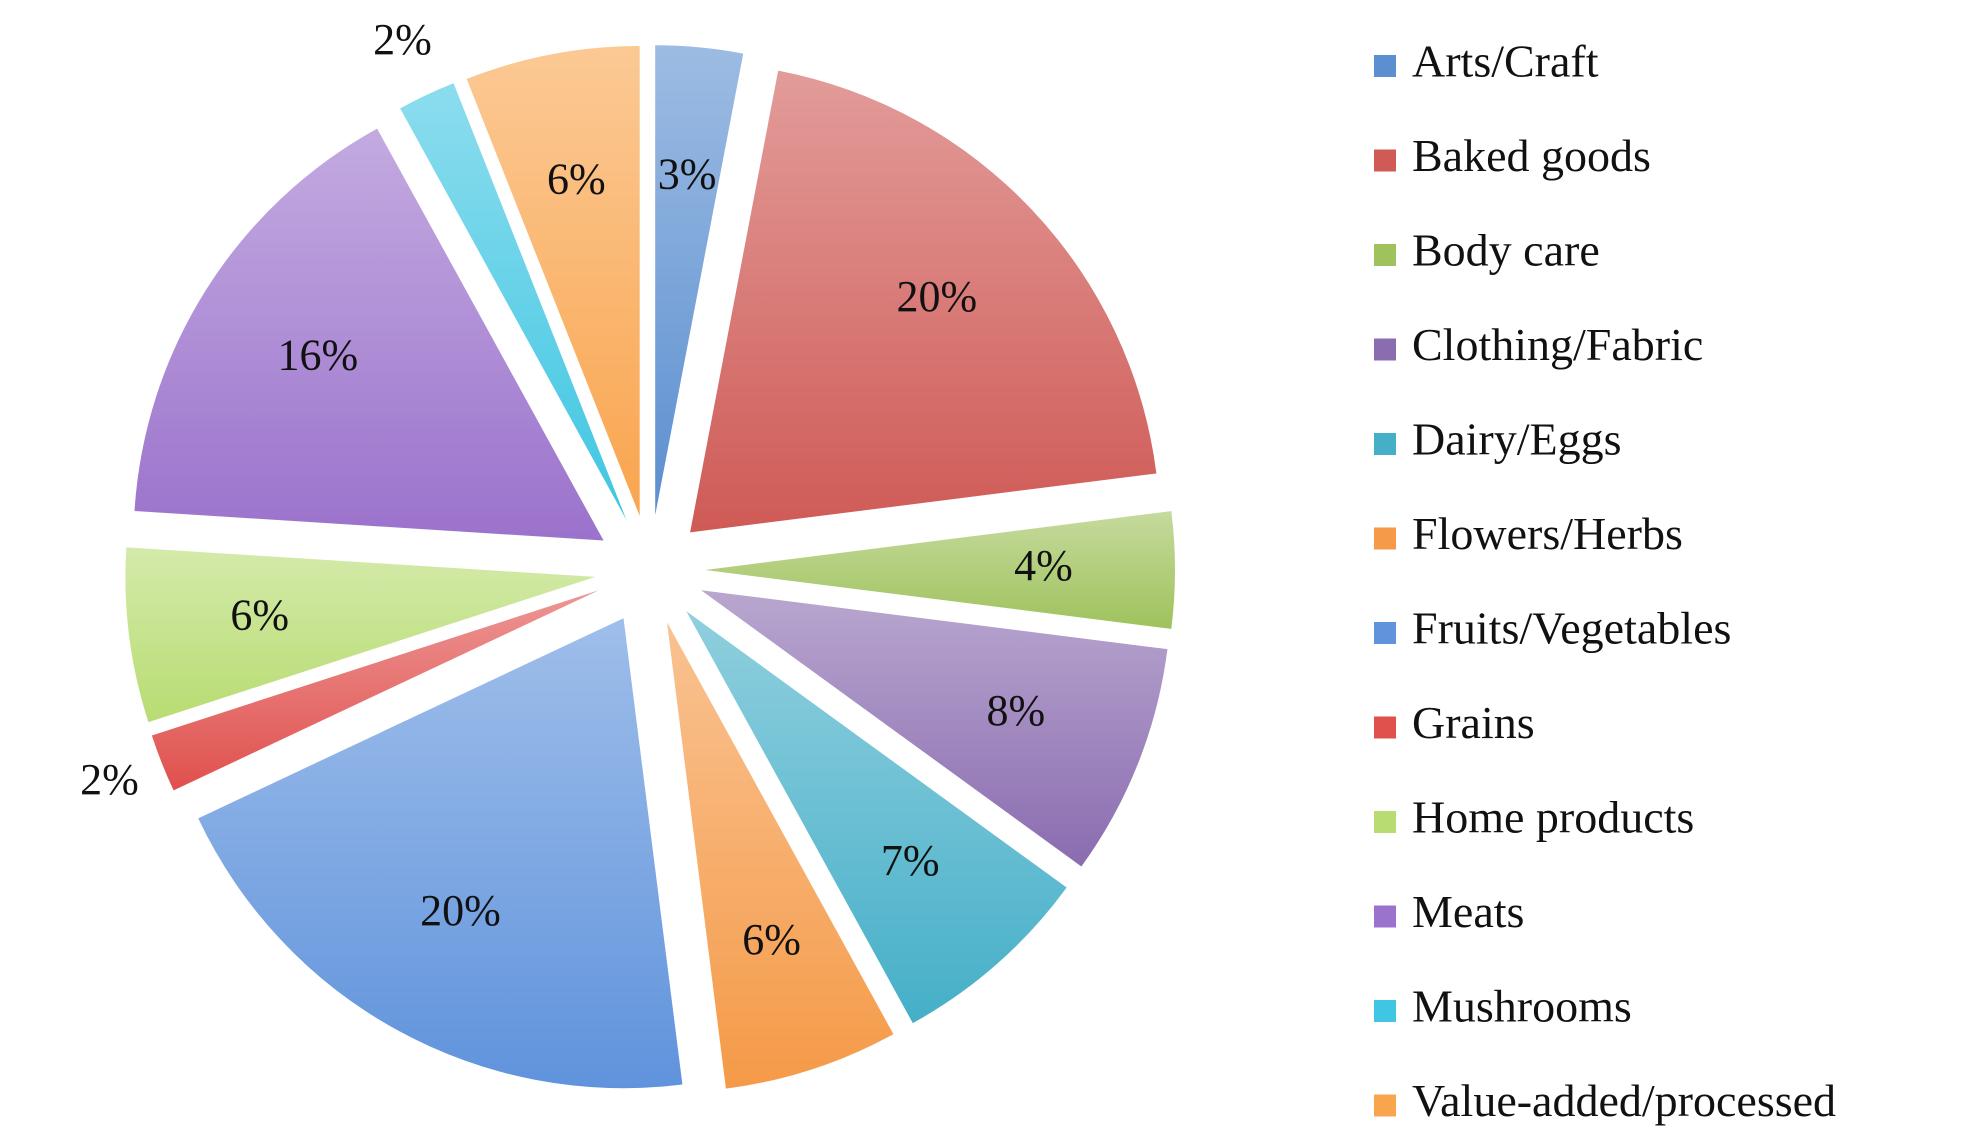 The height and width of the screenshot is (1136, 1963). Describe the element at coordinates (1553, 817) in the screenshot. I see `legend-label: Home products` at that location.